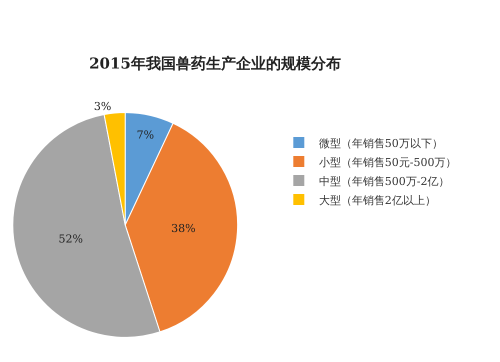  Describe the element at coordinates (387, 162) in the screenshot. I see `legend-label: 小型（年销售50元-500万）` at that location.